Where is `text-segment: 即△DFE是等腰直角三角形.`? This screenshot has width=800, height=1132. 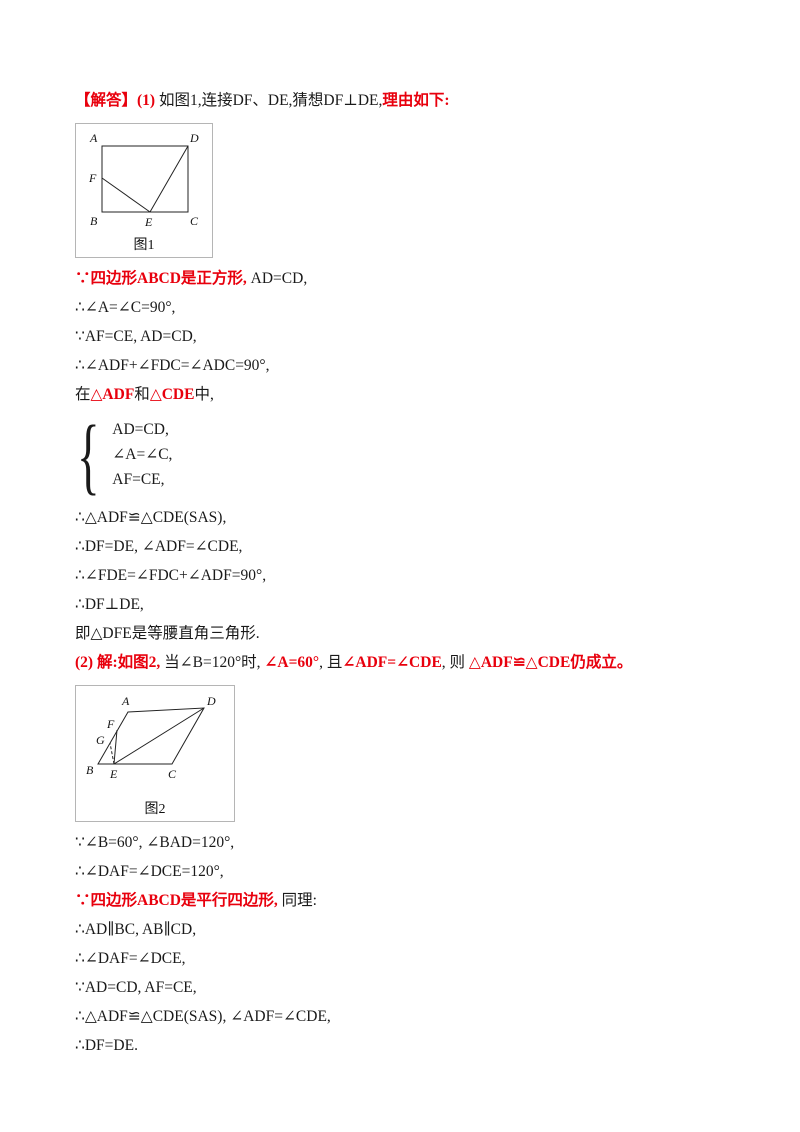
text-segment: 即△DFE是等腰直角三角形. is located at coordinates (167, 633).